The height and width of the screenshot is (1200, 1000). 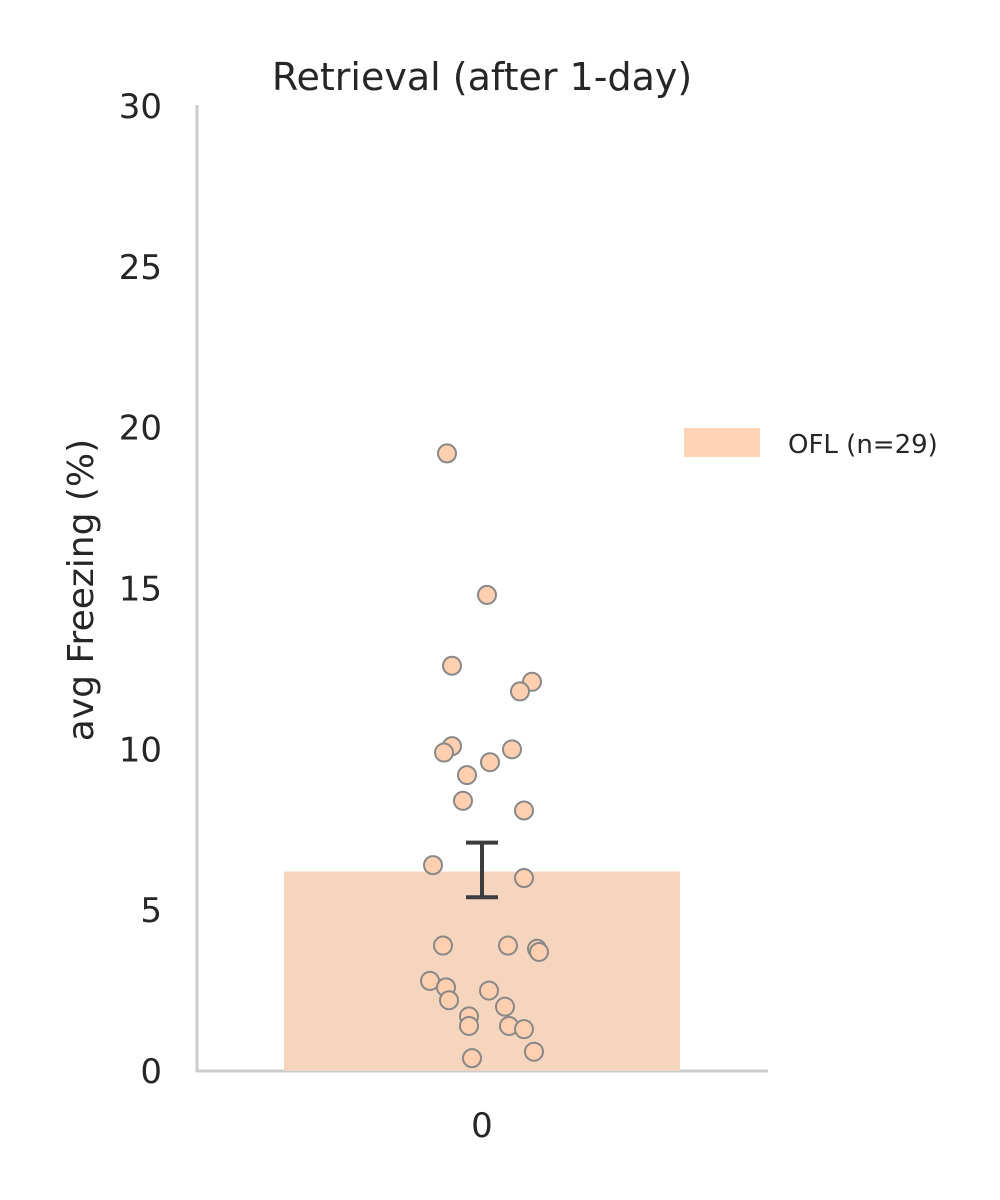 I want to click on y-tick-label: 5, so click(x=151, y=911).